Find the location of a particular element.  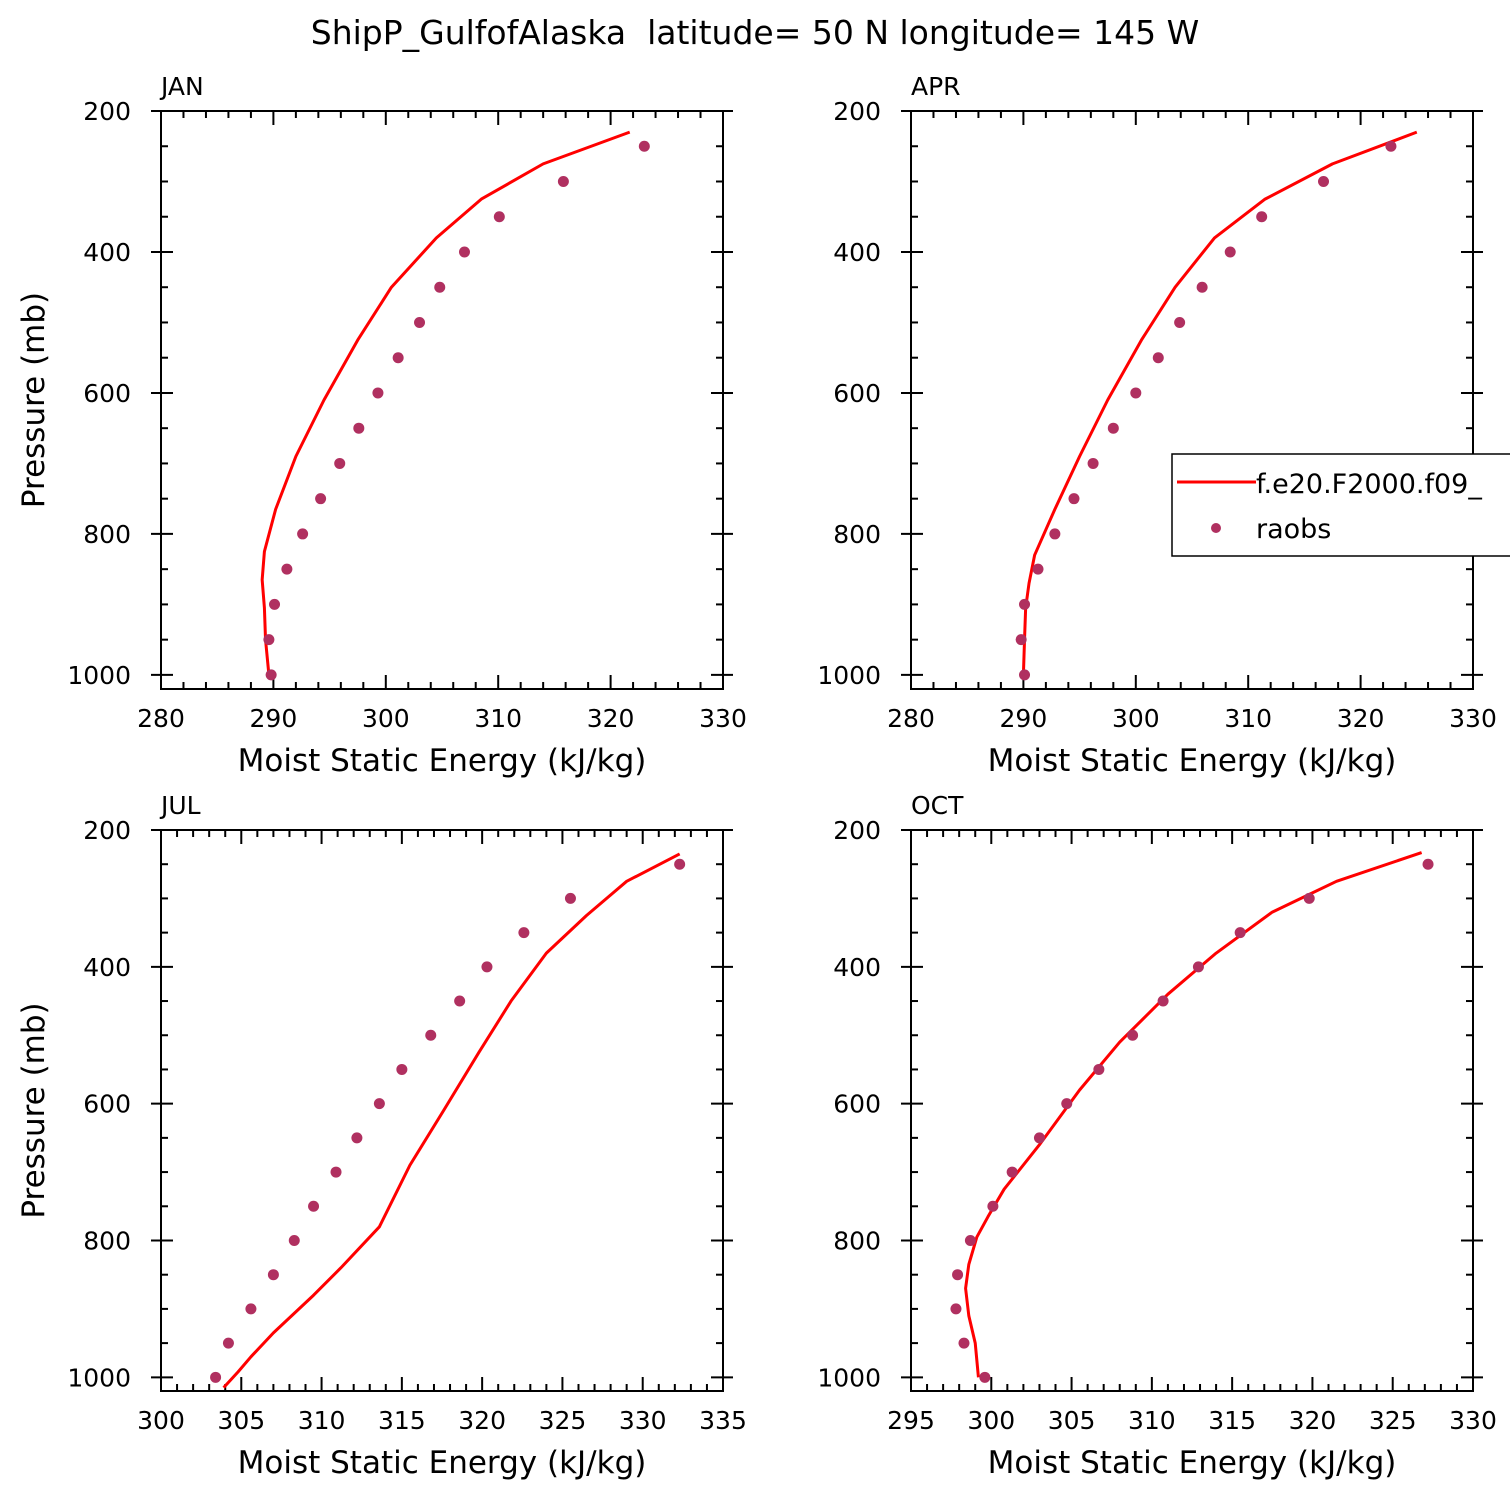

x-tick-label: 325 is located at coordinates (563, 1420).